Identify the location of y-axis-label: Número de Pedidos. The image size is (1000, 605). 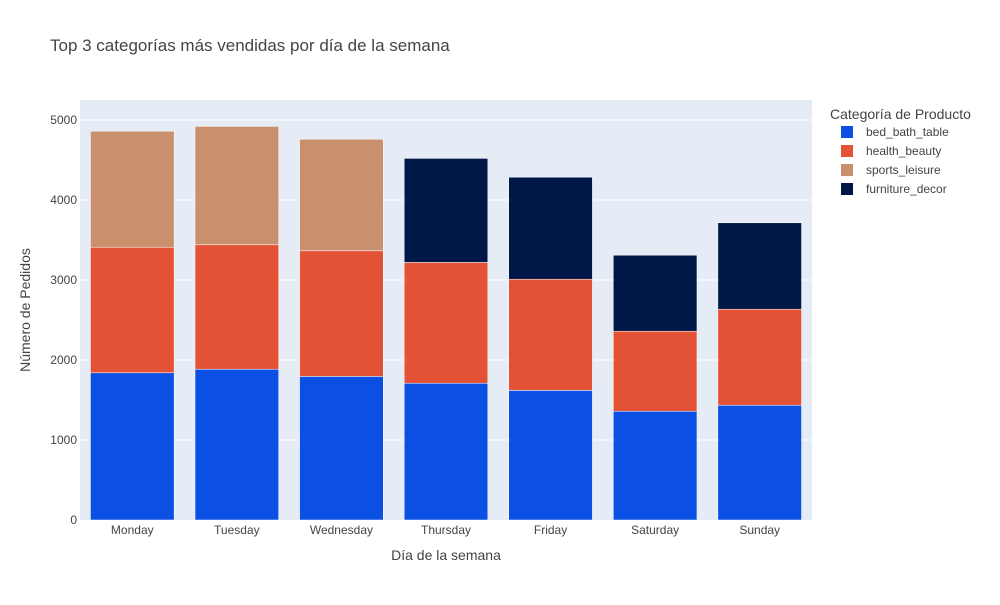
(25, 310).